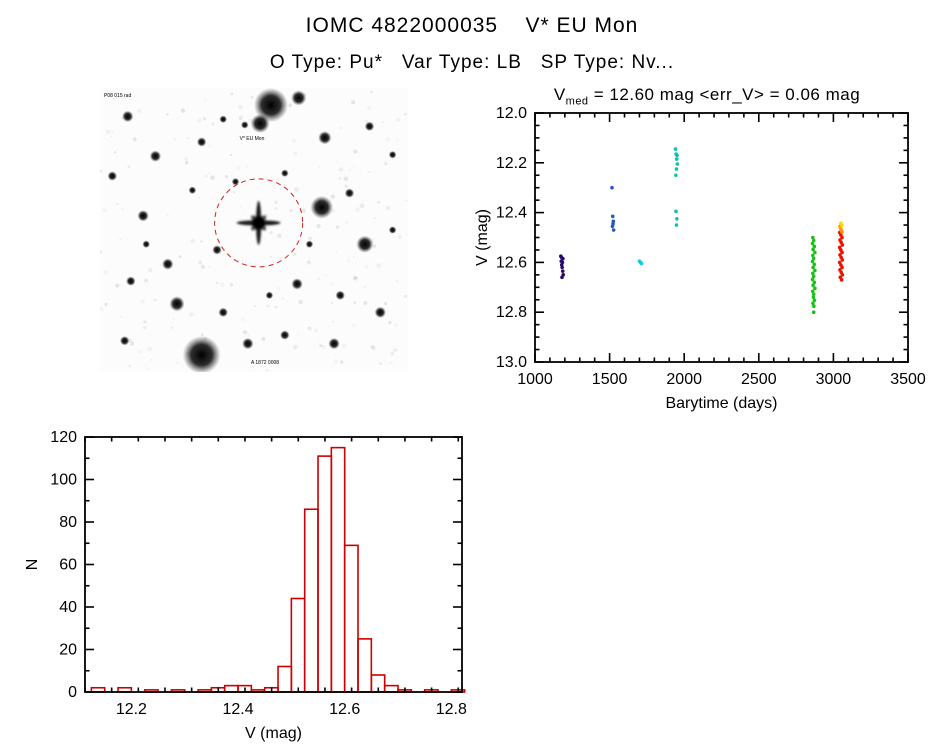  Describe the element at coordinates (68, 650) in the screenshot. I see `svg-text: 20` at that location.